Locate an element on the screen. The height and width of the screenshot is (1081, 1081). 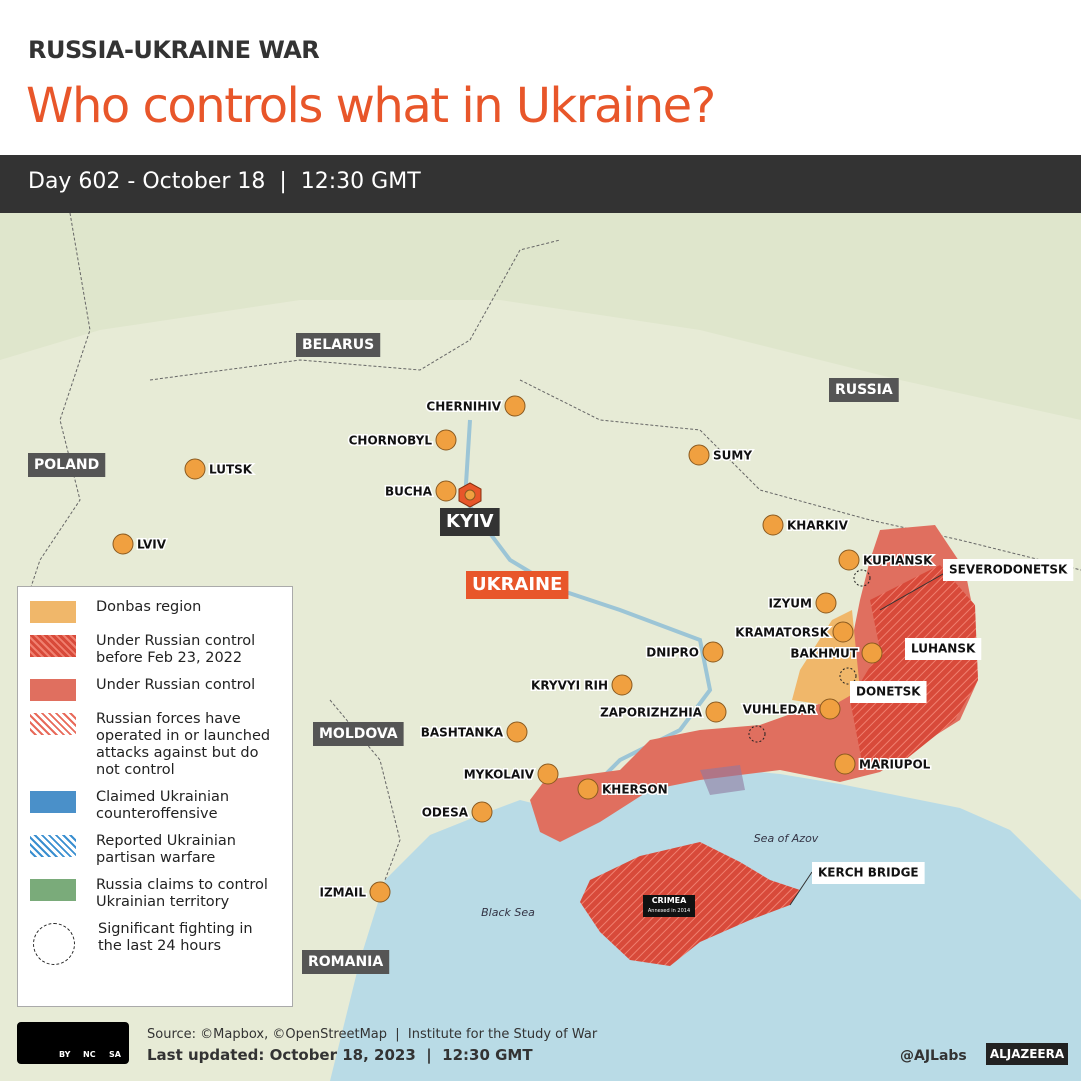
crimea-note: Annexed in 2014 is located at coordinates (669, 911).